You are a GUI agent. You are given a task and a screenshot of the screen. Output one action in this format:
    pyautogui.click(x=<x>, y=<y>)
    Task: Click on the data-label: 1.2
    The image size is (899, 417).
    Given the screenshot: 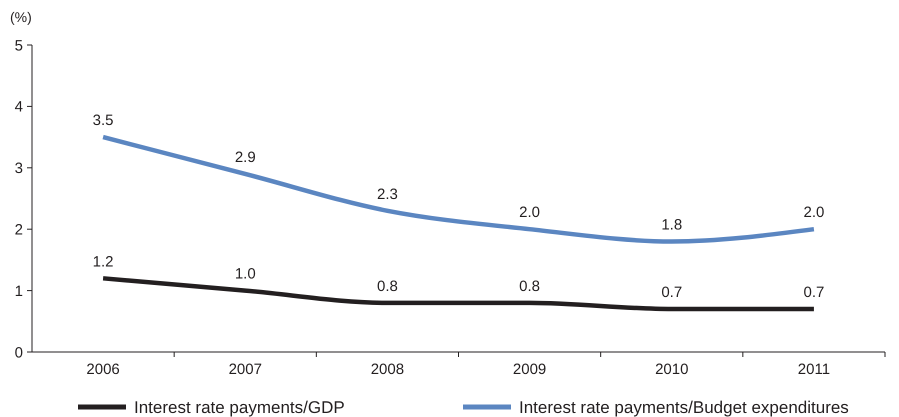 What is the action you would take?
    pyautogui.click(x=103, y=261)
    